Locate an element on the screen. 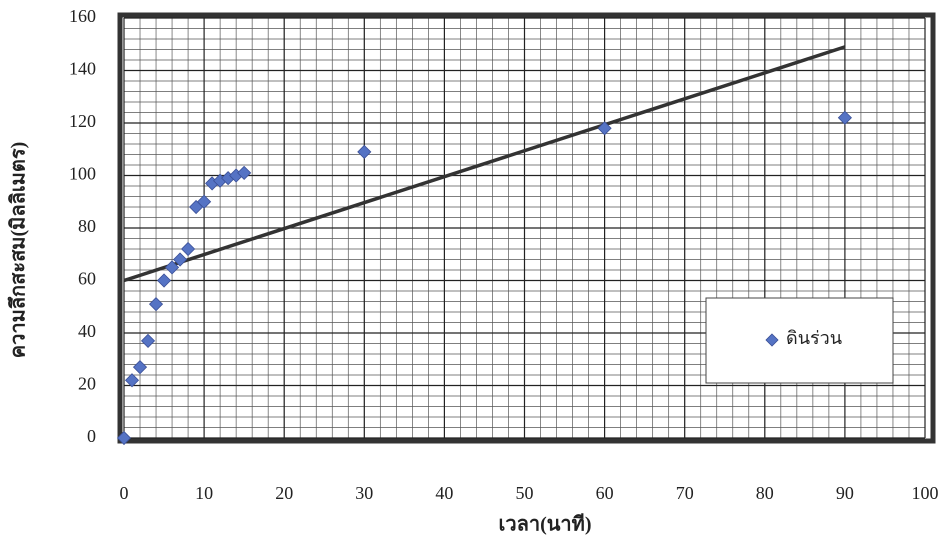 This screenshot has height=547, width=945. y-tick-label: 20 is located at coordinates (87, 384).